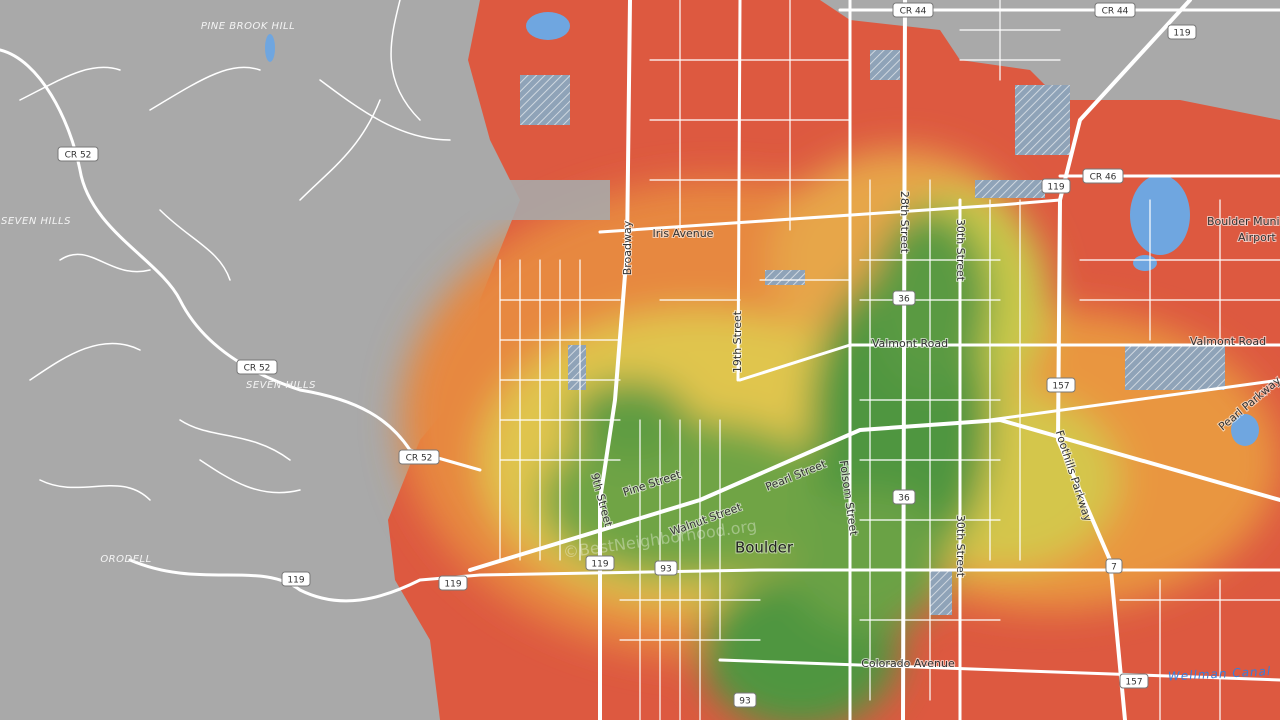  I want to click on place-label: PINE BROOK HILL, so click(248, 26).